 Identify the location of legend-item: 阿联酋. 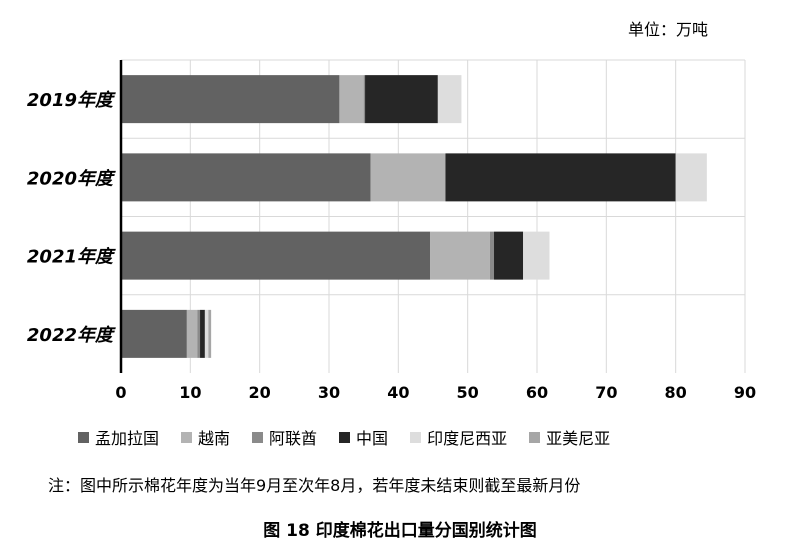
(284, 437).